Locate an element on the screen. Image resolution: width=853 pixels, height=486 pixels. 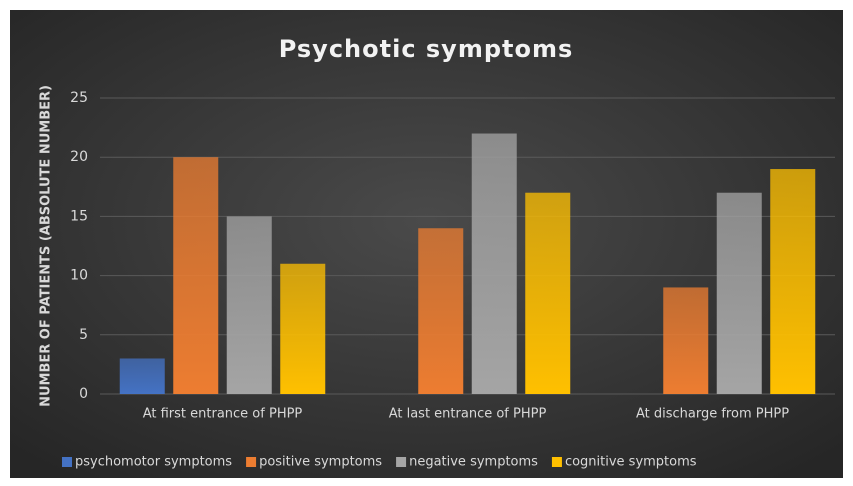
legend-label: negative symptoms is located at coordinates (473, 462).